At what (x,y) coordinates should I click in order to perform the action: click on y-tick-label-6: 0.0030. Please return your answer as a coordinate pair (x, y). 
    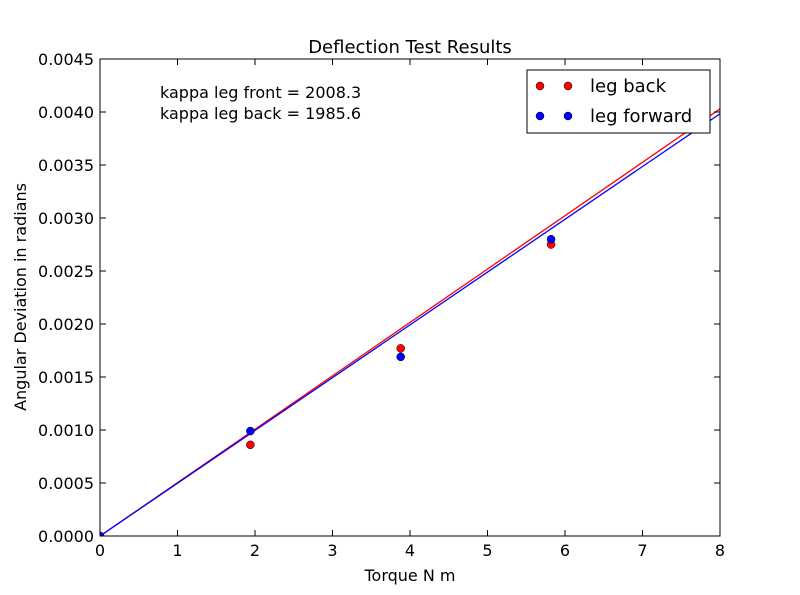
    Looking at the image, I should click on (66, 218).